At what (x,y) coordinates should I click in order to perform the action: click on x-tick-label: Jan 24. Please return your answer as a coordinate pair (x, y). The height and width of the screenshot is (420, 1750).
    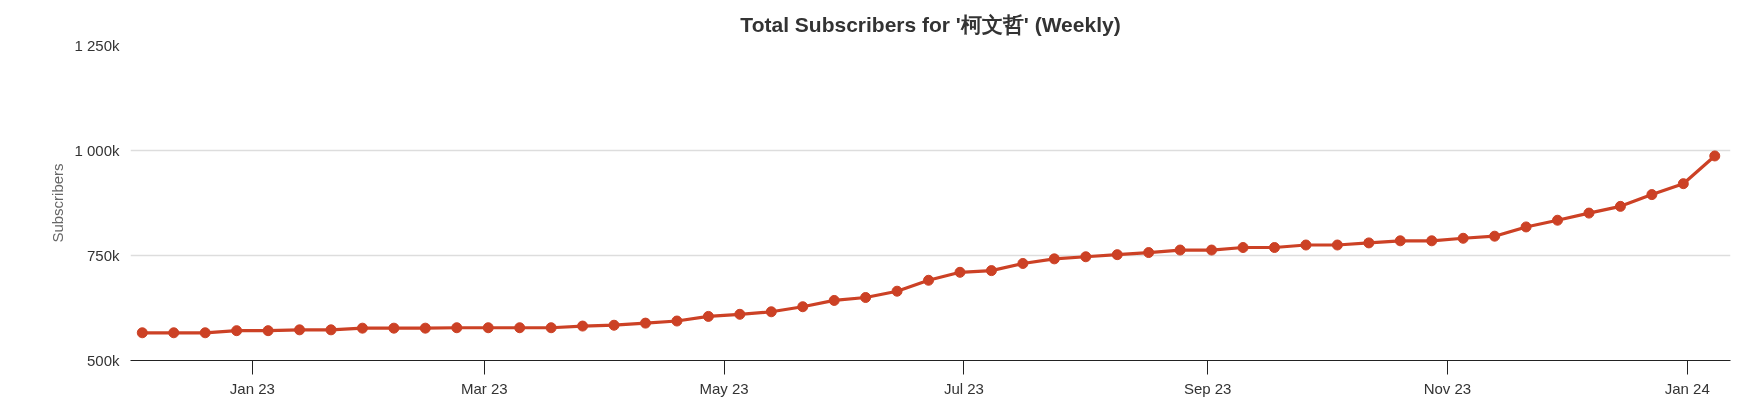
    Looking at the image, I should click on (1687, 388).